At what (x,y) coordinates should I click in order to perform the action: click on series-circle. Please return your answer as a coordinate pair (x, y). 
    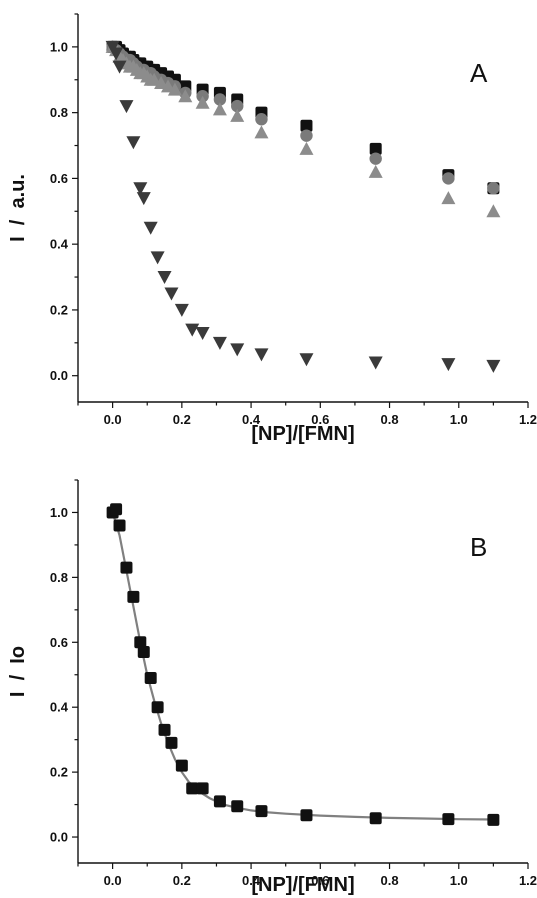
    Looking at the image, I should click on (303, 117).